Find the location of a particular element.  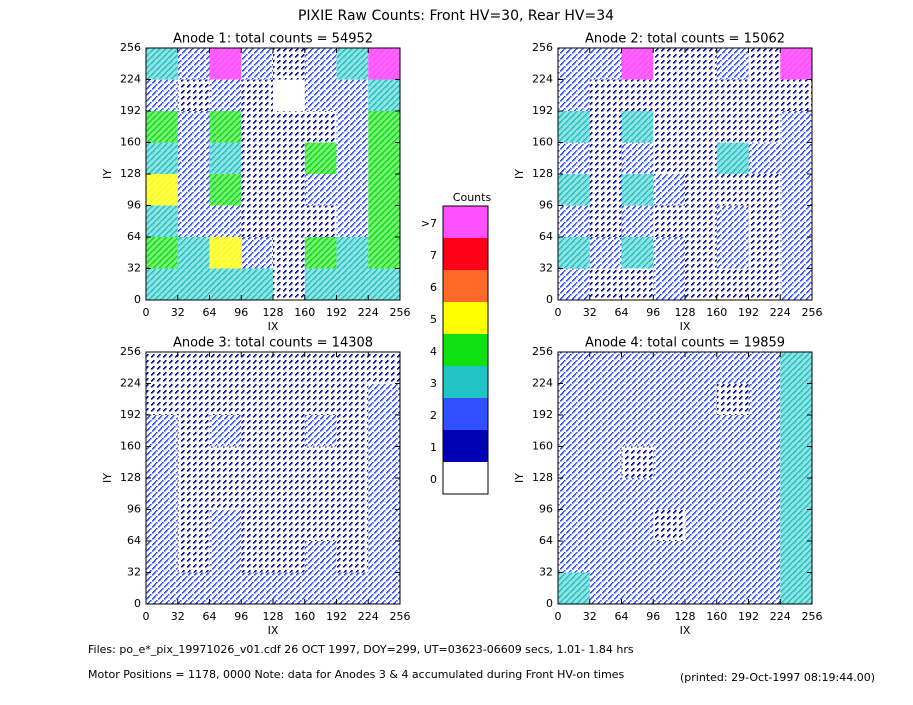

x-tick-label: 128 is located at coordinates (685, 312).